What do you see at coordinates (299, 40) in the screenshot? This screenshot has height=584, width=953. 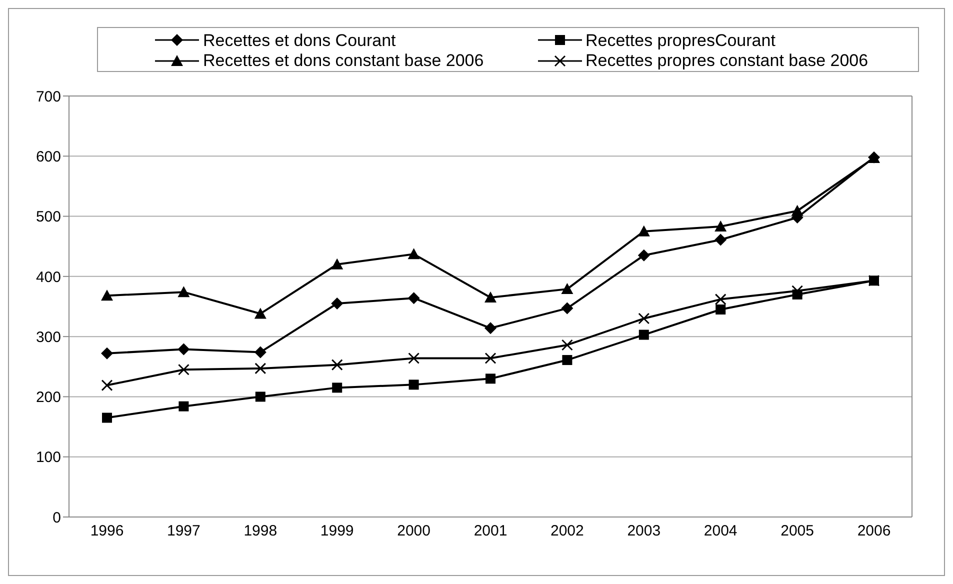 I see `legend-label: Recettes et dons Courant` at bounding box center [299, 40].